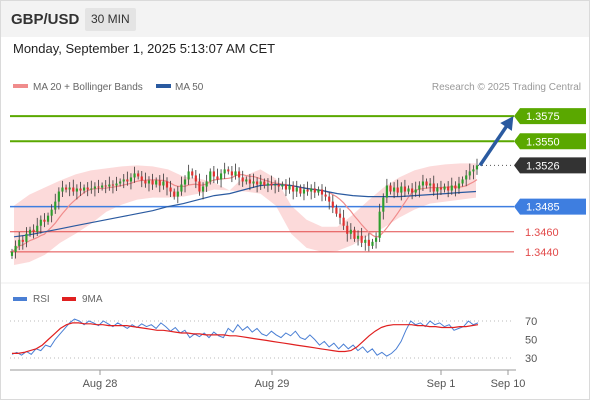 The width and height of the screenshot is (590, 400). I want to click on level-tag-1.3485: 1.3485, so click(550, 206).